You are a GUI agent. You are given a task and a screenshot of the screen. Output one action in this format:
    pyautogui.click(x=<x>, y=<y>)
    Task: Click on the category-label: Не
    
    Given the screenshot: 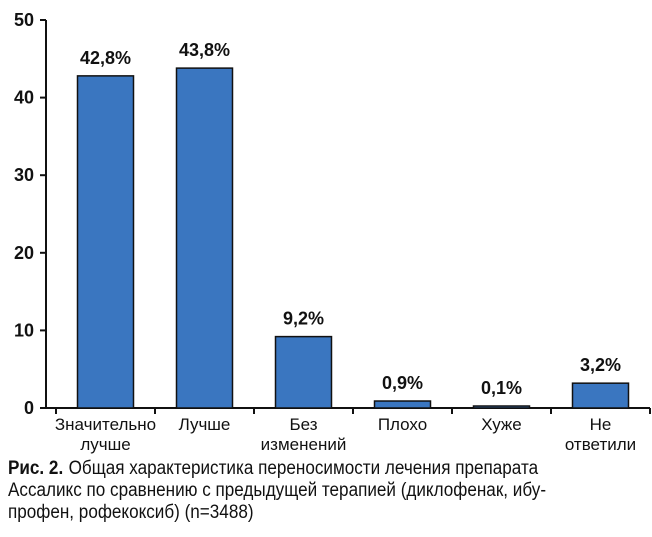 What is the action you would take?
    pyautogui.click(x=601, y=424)
    